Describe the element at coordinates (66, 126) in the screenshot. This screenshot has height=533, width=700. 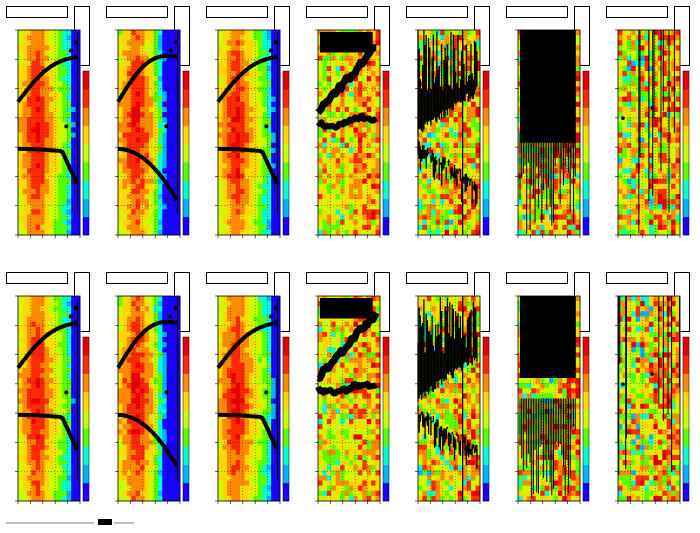
I see `overlay-point` at that location.